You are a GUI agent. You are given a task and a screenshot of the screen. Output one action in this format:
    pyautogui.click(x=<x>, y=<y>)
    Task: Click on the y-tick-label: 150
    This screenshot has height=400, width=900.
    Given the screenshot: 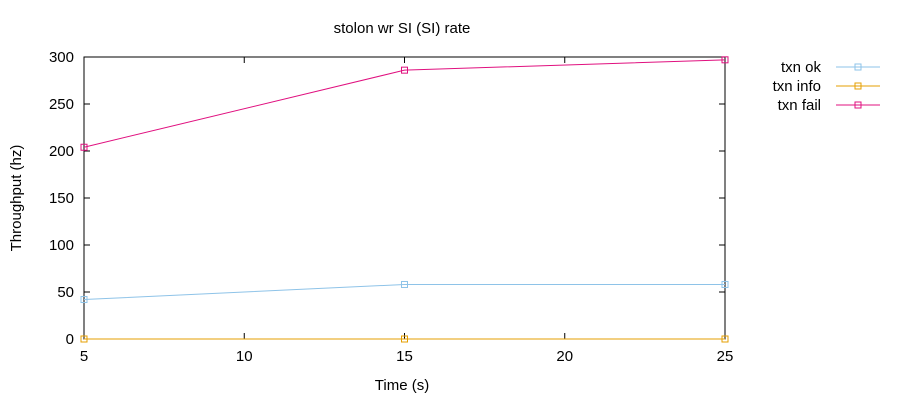 What is the action you would take?
    pyautogui.click(x=61, y=198)
    